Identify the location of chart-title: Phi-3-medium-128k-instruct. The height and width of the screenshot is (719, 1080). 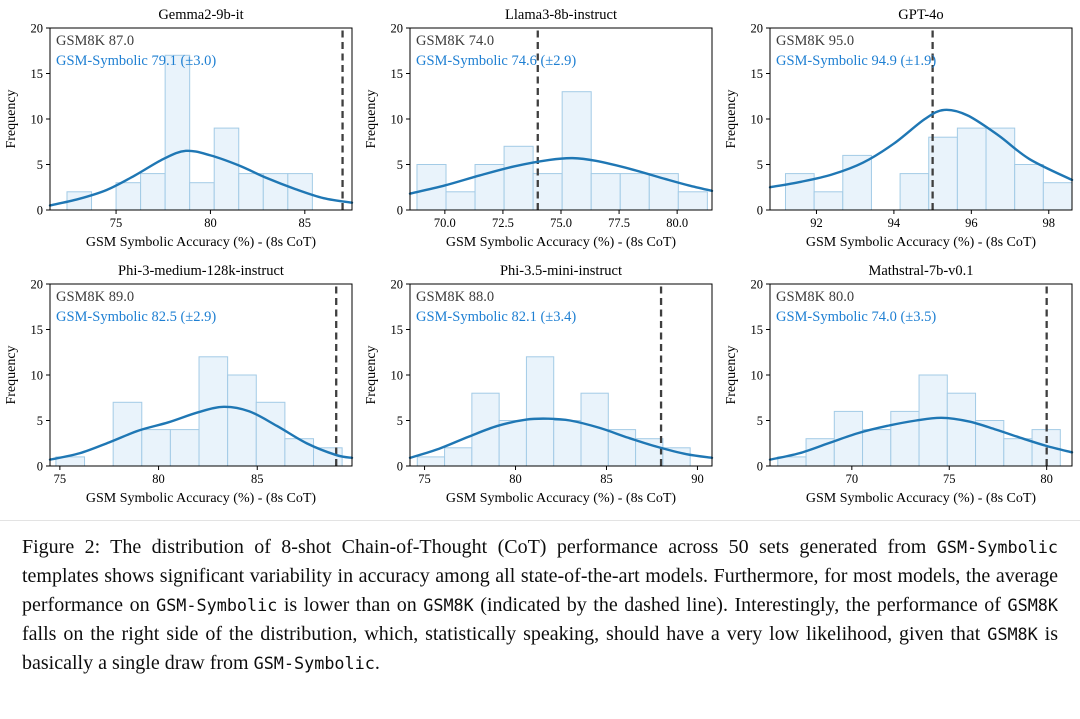
(201, 271).